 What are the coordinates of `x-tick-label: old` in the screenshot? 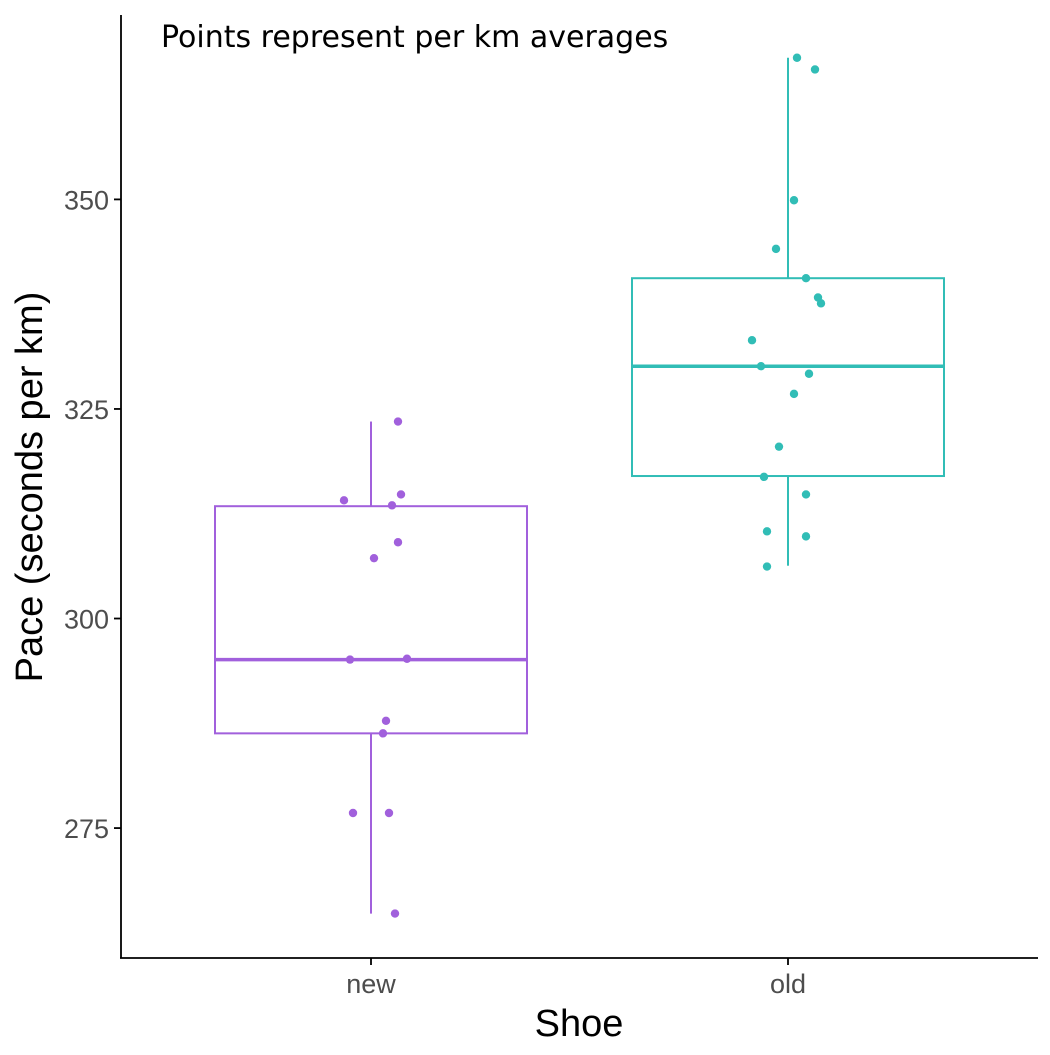 It's located at (788, 984).